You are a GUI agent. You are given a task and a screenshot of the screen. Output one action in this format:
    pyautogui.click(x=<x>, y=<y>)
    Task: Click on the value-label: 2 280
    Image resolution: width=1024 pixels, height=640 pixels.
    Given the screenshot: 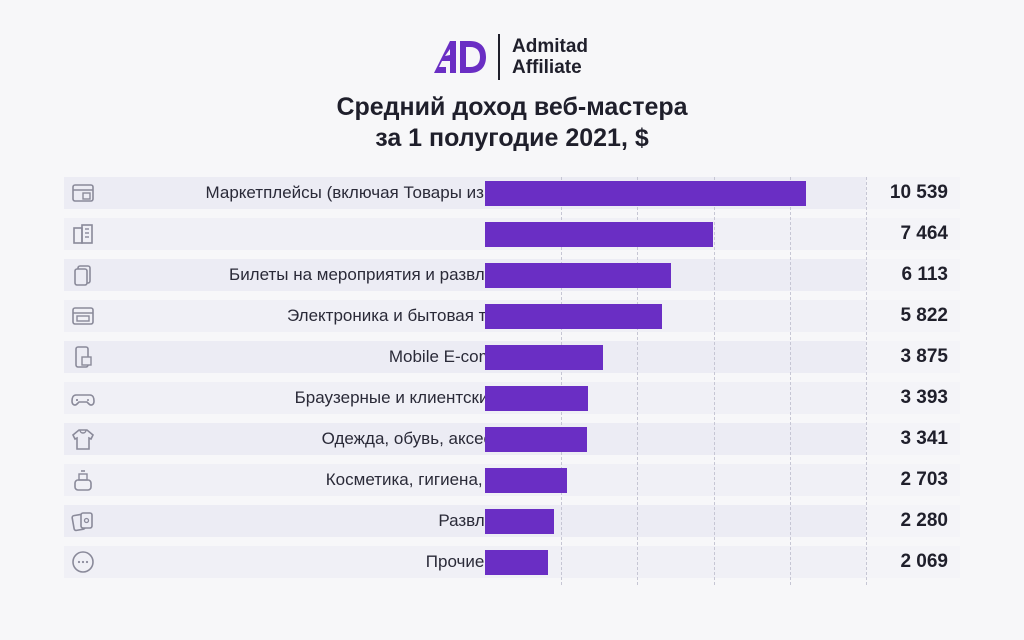 What is the action you would take?
    pyautogui.click(x=924, y=520)
    